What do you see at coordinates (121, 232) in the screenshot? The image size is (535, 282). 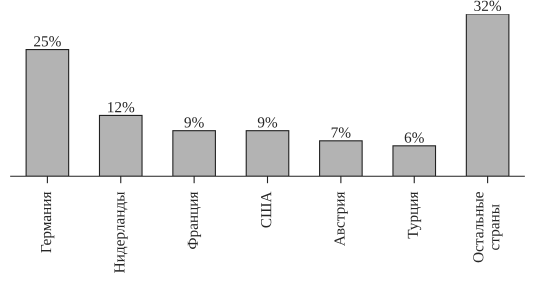 I see `x-tick-label: Нидерланды` at bounding box center [121, 232].